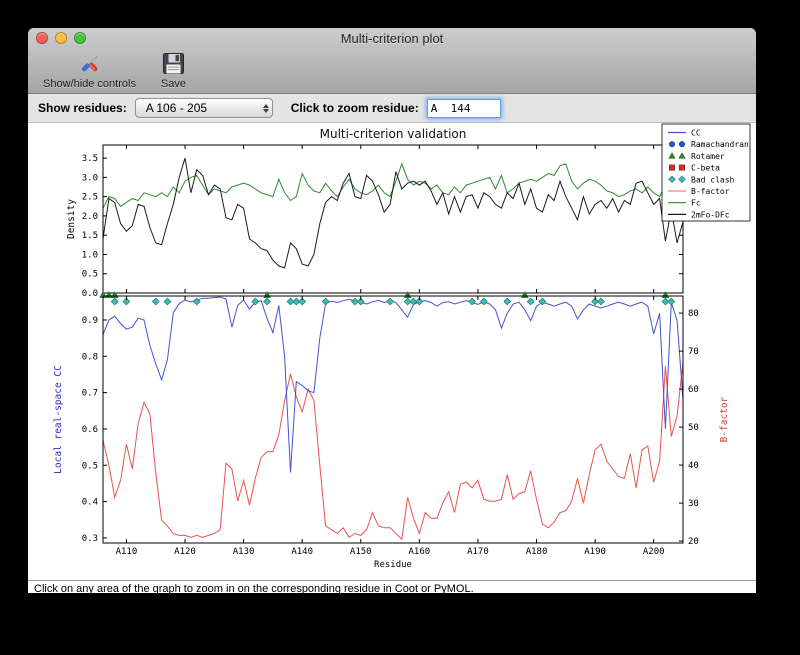 Image resolution: width=800 pixels, height=655 pixels. Describe the element at coordinates (463, 108) in the screenshot. I see `zoom-residue-input` at that location.